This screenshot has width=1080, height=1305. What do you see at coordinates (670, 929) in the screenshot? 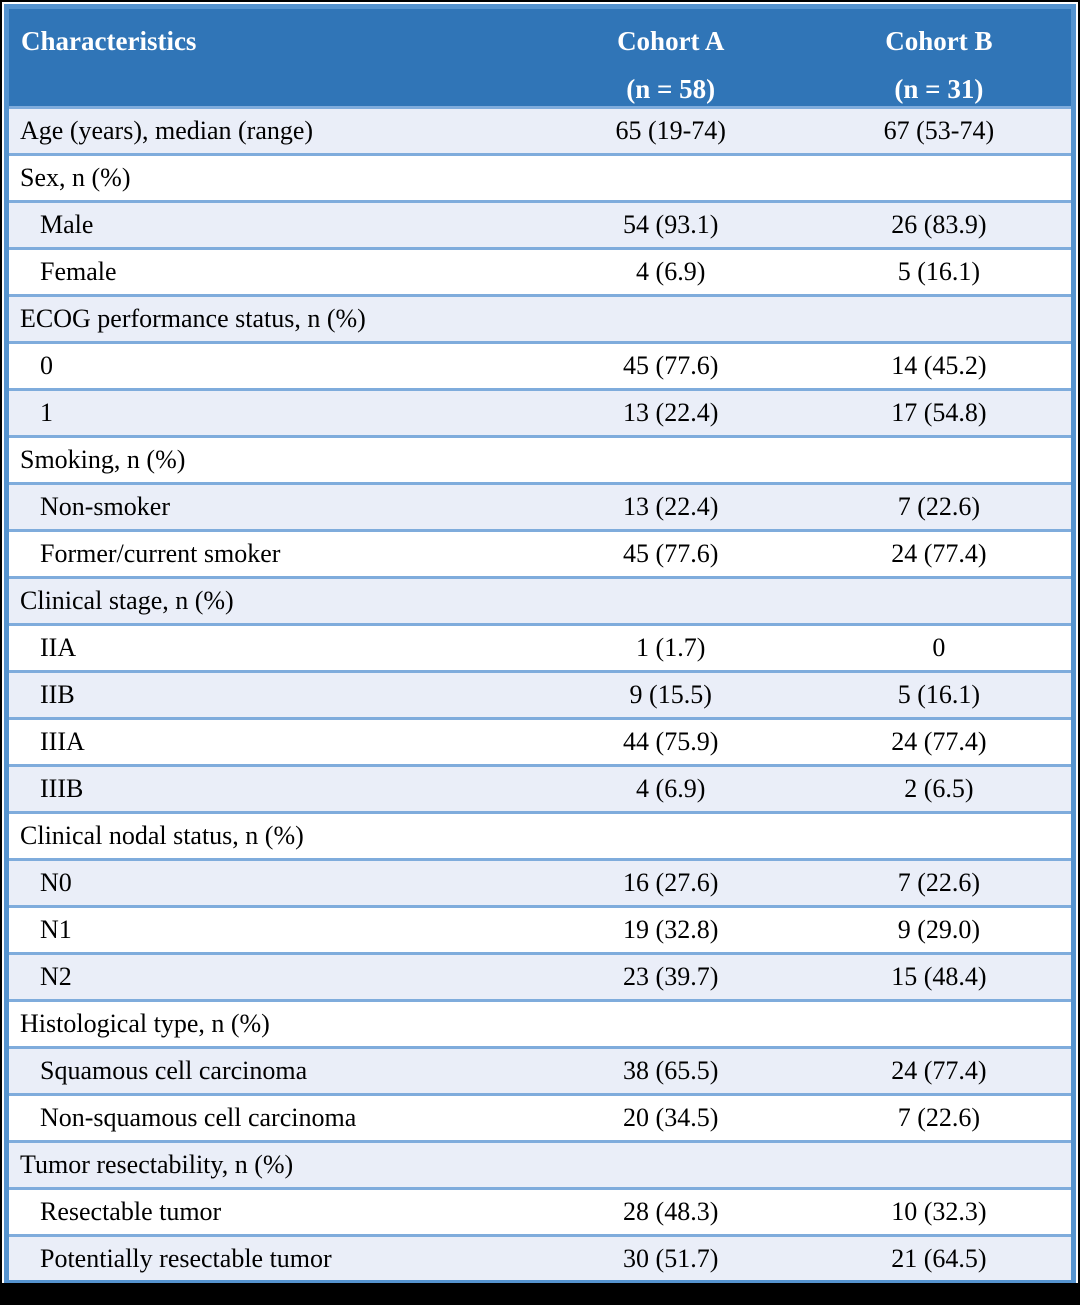
I see `cohort-a-value: 19 (32.8)` at bounding box center [670, 929].